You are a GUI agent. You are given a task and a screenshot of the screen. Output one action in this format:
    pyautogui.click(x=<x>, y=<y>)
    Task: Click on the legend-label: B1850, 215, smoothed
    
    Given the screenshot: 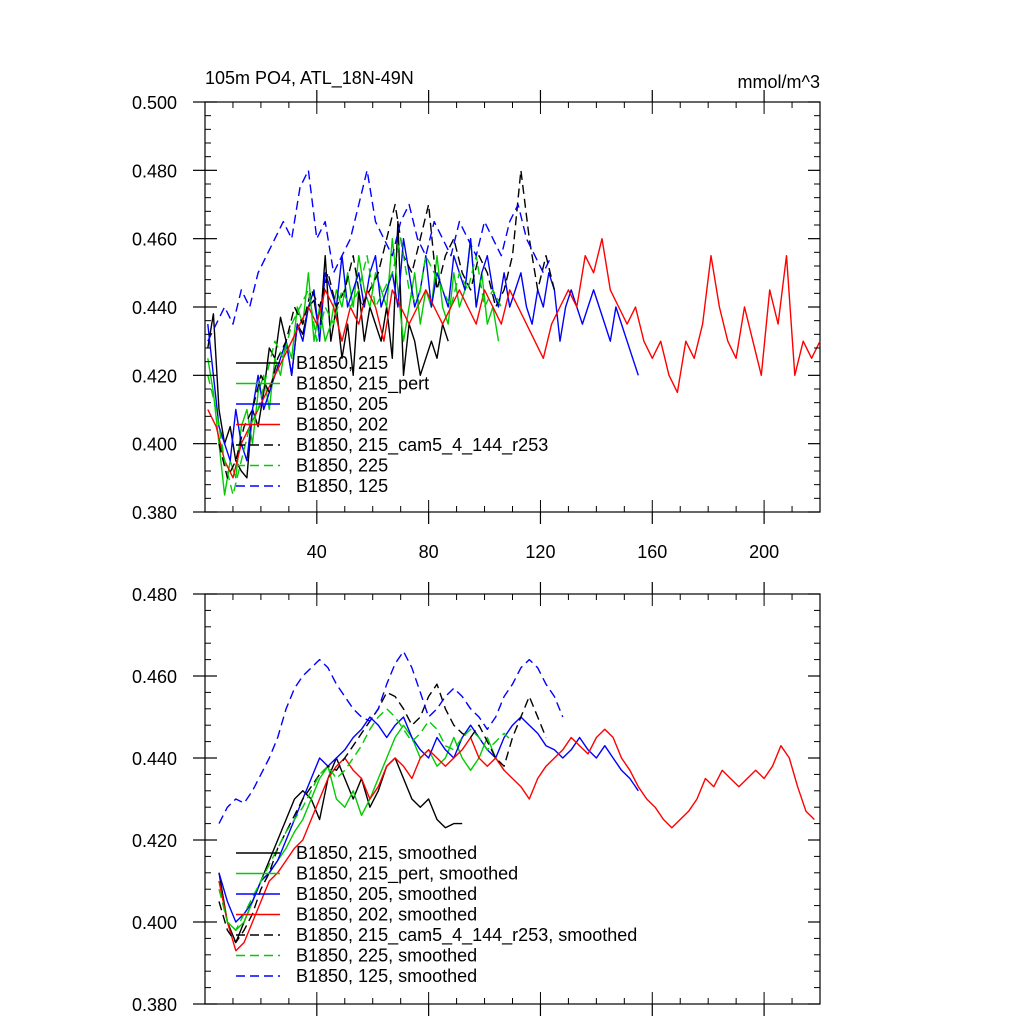 What is the action you would take?
    pyautogui.click(x=386, y=853)
    